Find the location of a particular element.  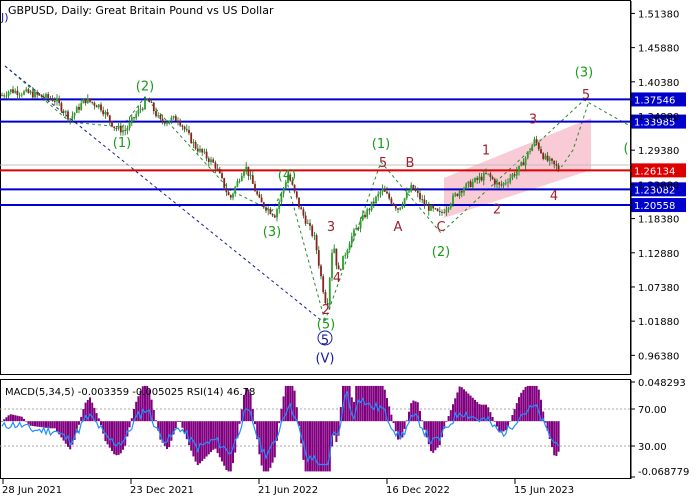

price-channel is located at coordinates (517, 168).